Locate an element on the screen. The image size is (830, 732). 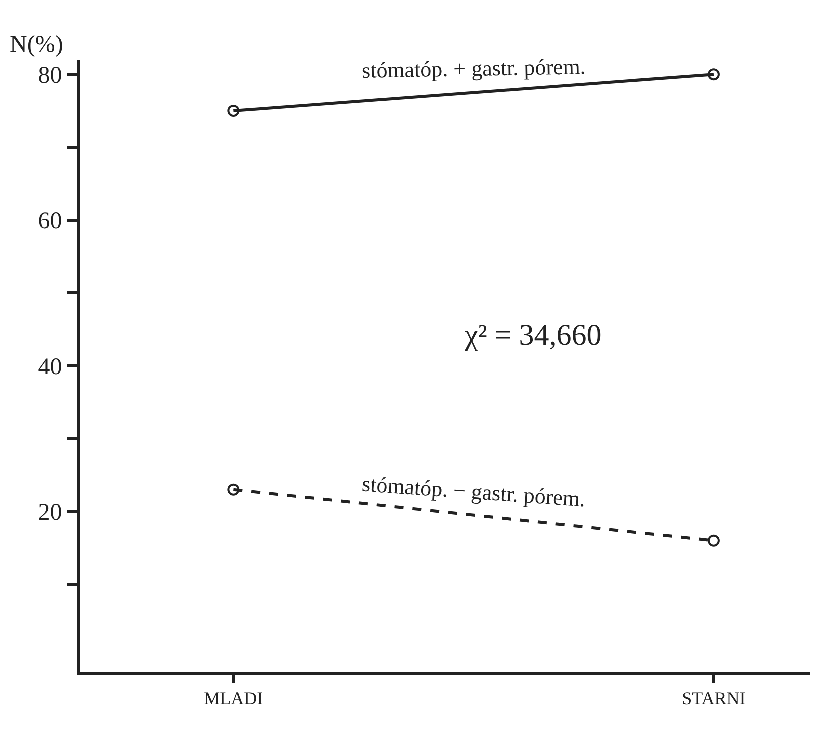
y-axis-title: N(%) is located at coordinates (37, 45).